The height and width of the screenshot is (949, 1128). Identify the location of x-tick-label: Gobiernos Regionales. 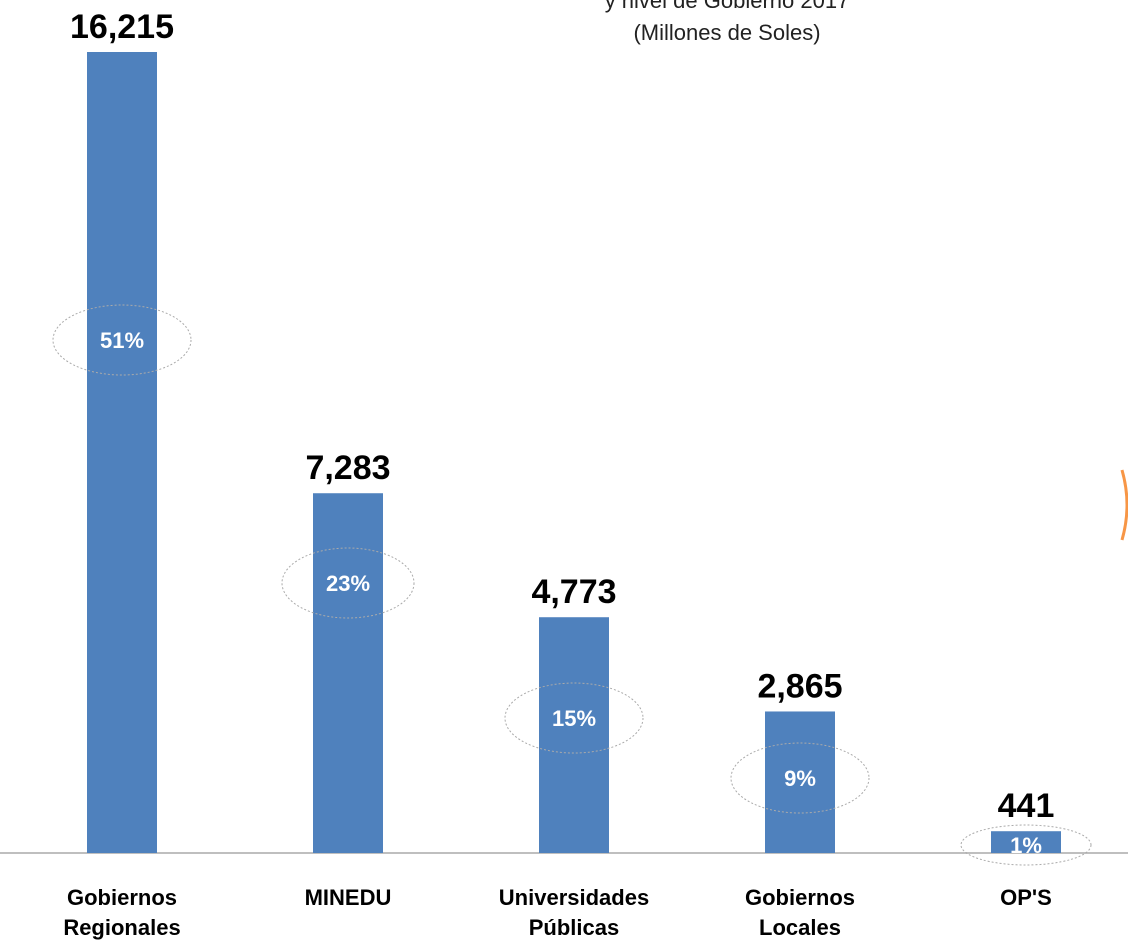
(122, 912).